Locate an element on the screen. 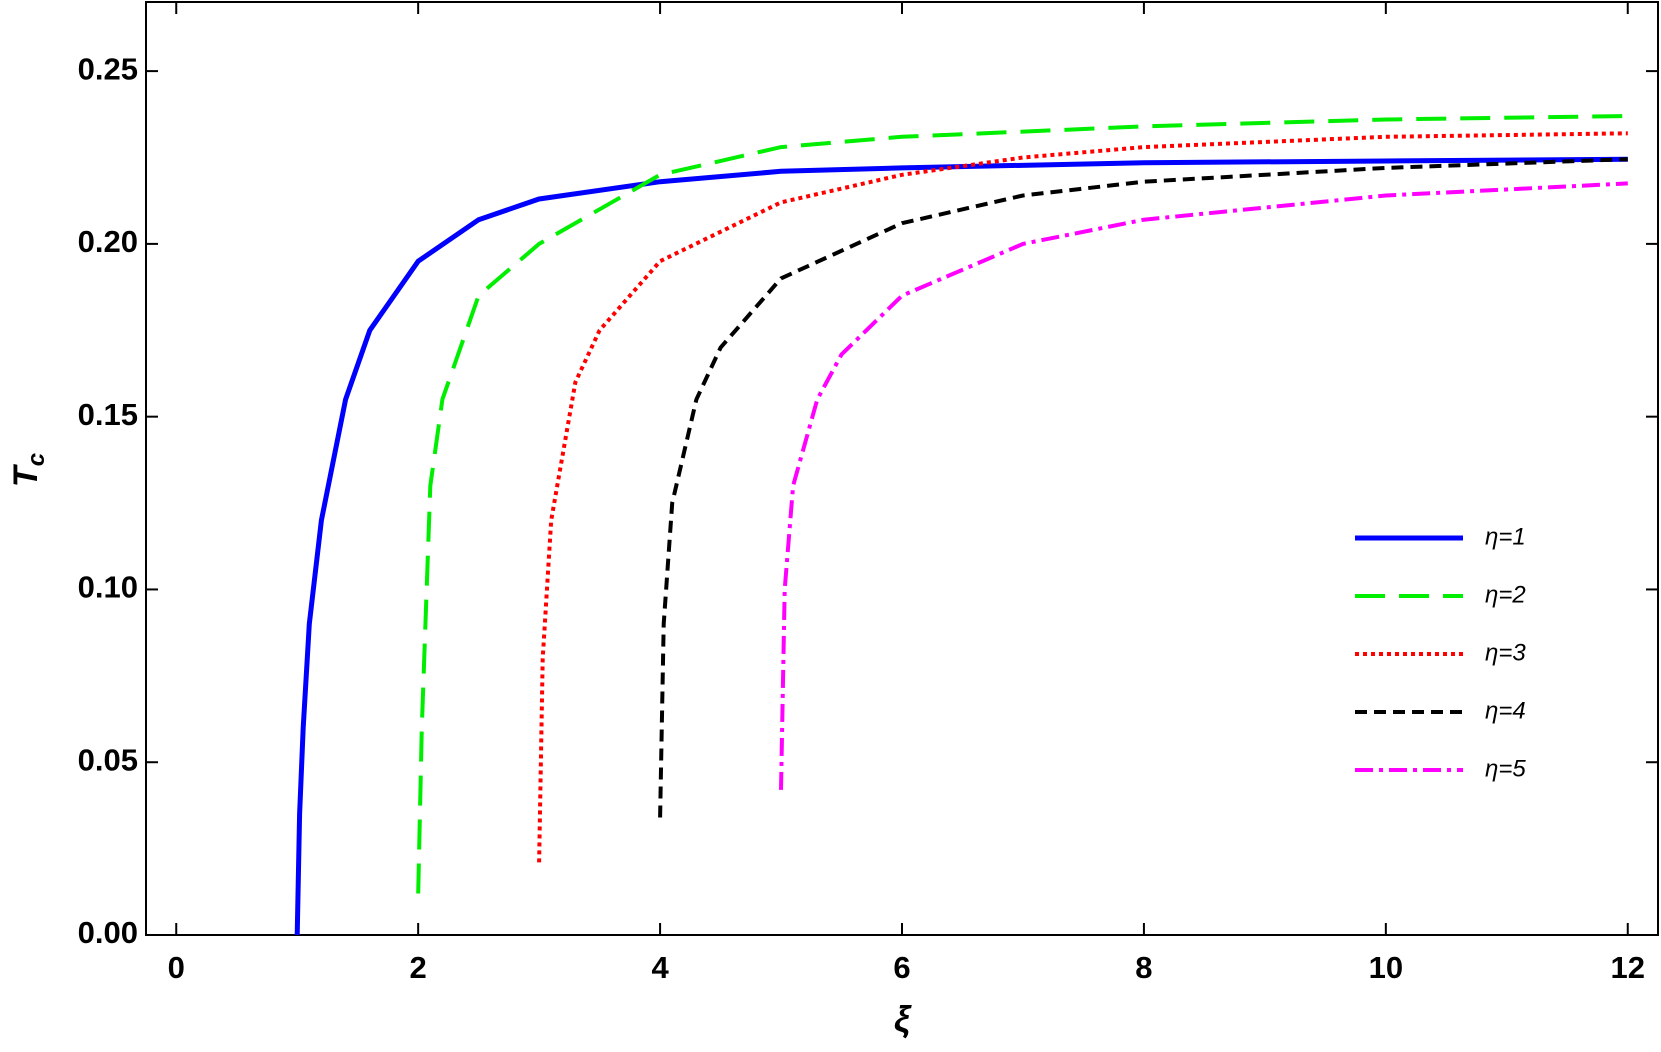 The width and height of the screenshot is (1661, 1052). y-tick-label: 0.15 is located at coordinates (108, 414).